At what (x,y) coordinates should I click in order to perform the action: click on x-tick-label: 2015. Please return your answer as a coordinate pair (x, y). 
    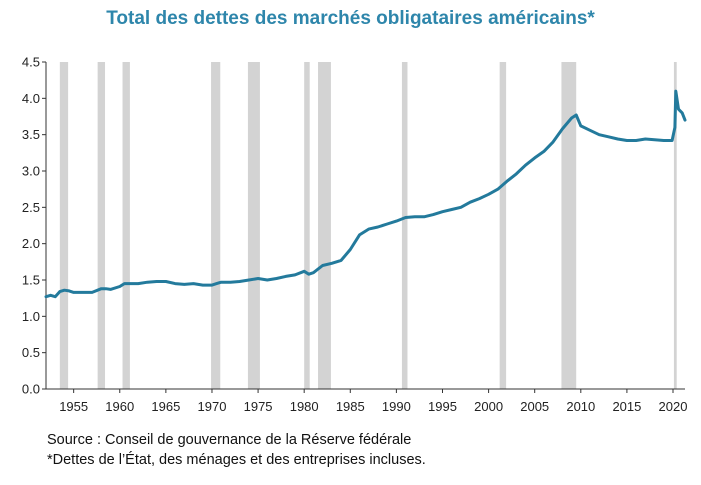
    Looking at the image, I should click on (626, 406).